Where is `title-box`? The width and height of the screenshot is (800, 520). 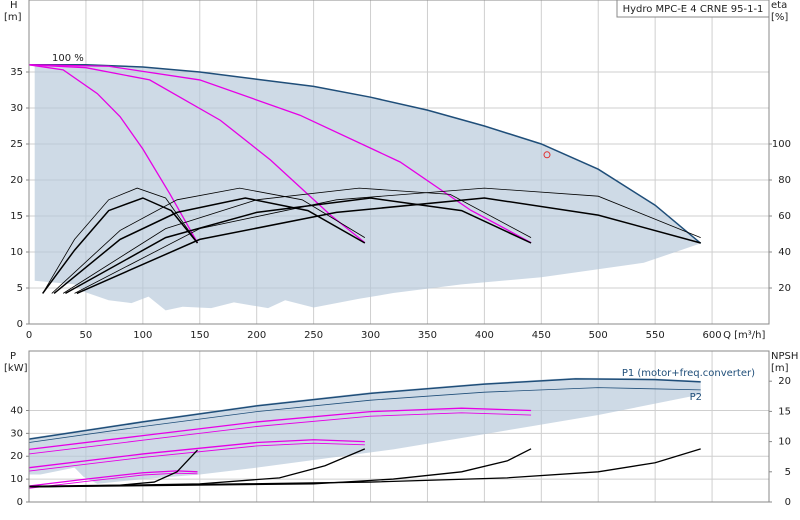 title-box is located at coordinates (693, 9).